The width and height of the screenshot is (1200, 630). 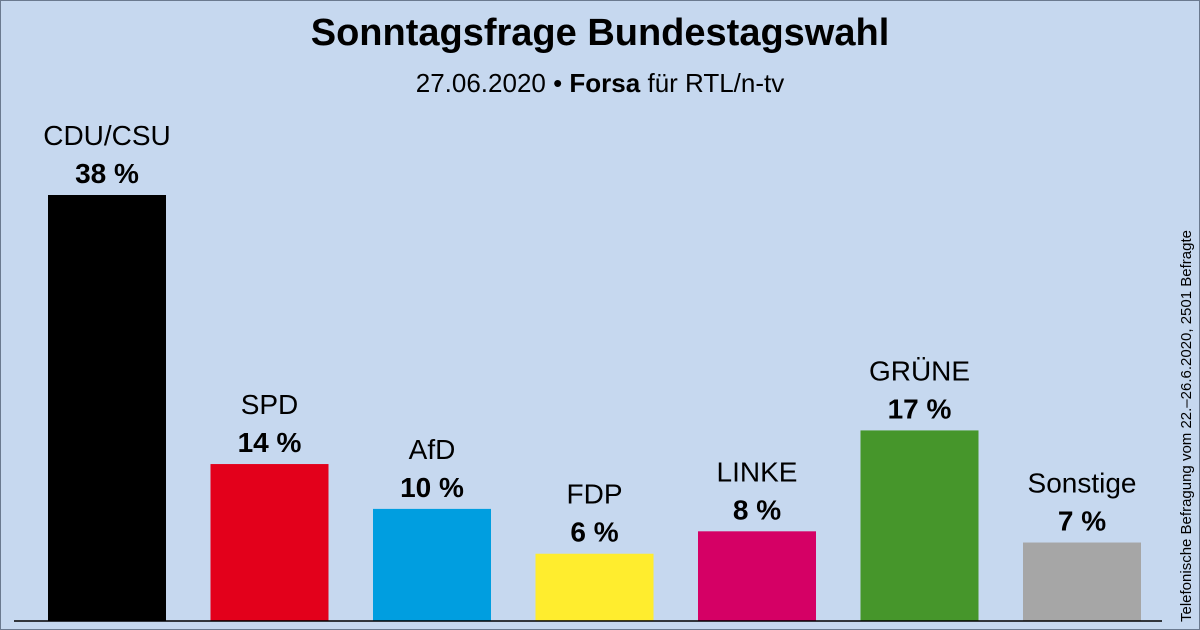 What do you see at coordinates (605, 83) in the screenshot?
I see `subtitle-institute: Forsa` at bounding box center [605, 83].